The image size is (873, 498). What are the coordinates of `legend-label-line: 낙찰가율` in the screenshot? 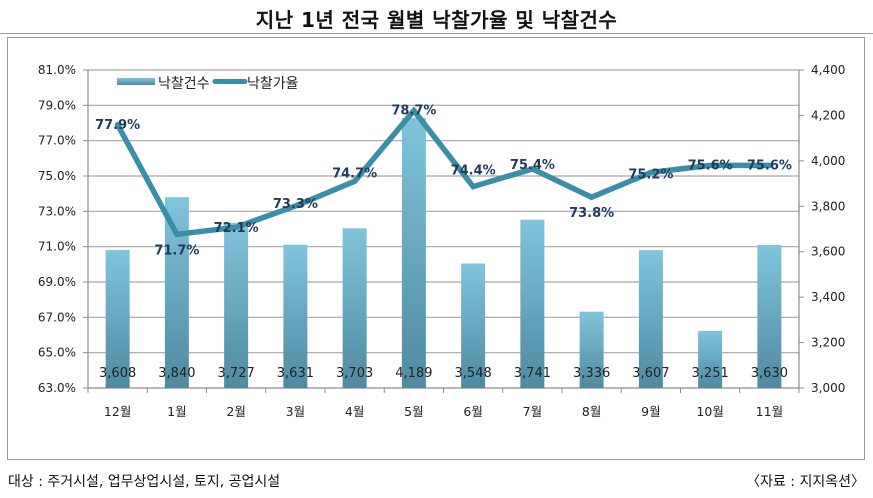 It's located at (273, 84).